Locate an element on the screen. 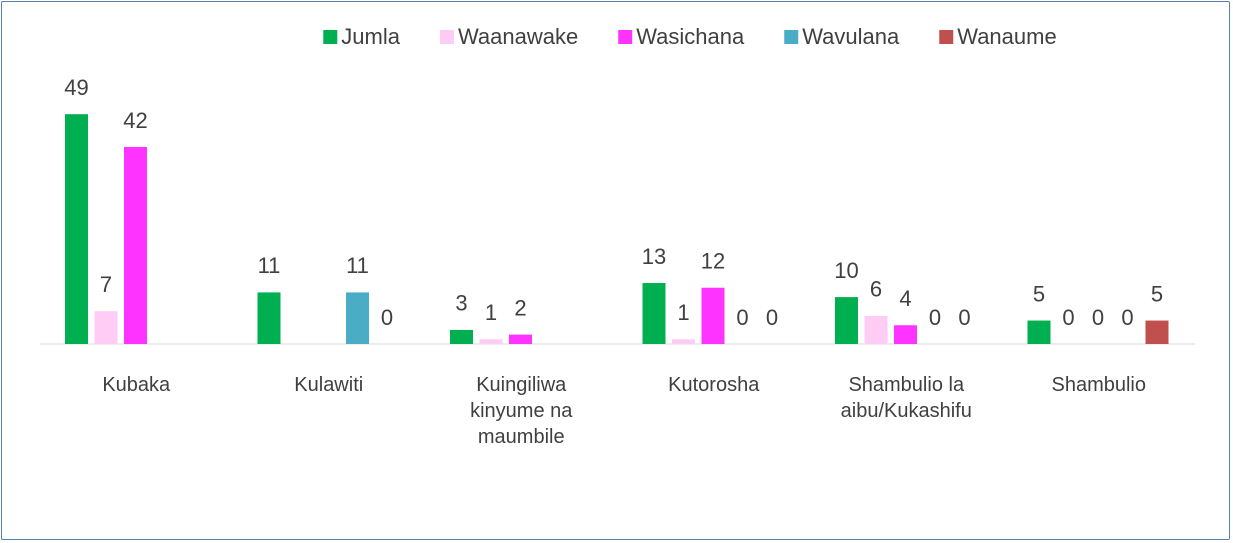 The height and width of the screenshot is (543, 1233). data-label: 4 is located at coordinates (905, 298).